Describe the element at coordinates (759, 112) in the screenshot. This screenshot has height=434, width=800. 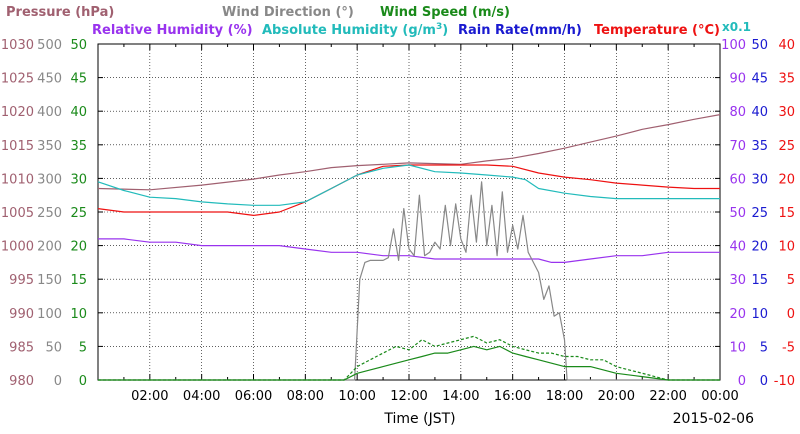
I see `y-tick-label-rain-rate: 40` at that location.